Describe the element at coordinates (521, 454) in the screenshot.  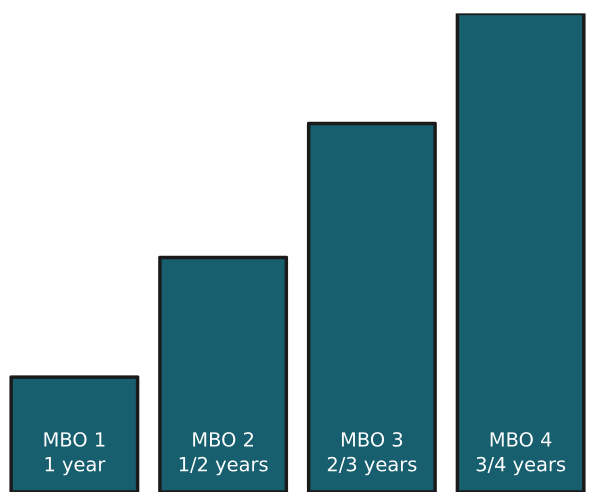
I see `x-tick-label: MBO 4 3/4 years` at that location.